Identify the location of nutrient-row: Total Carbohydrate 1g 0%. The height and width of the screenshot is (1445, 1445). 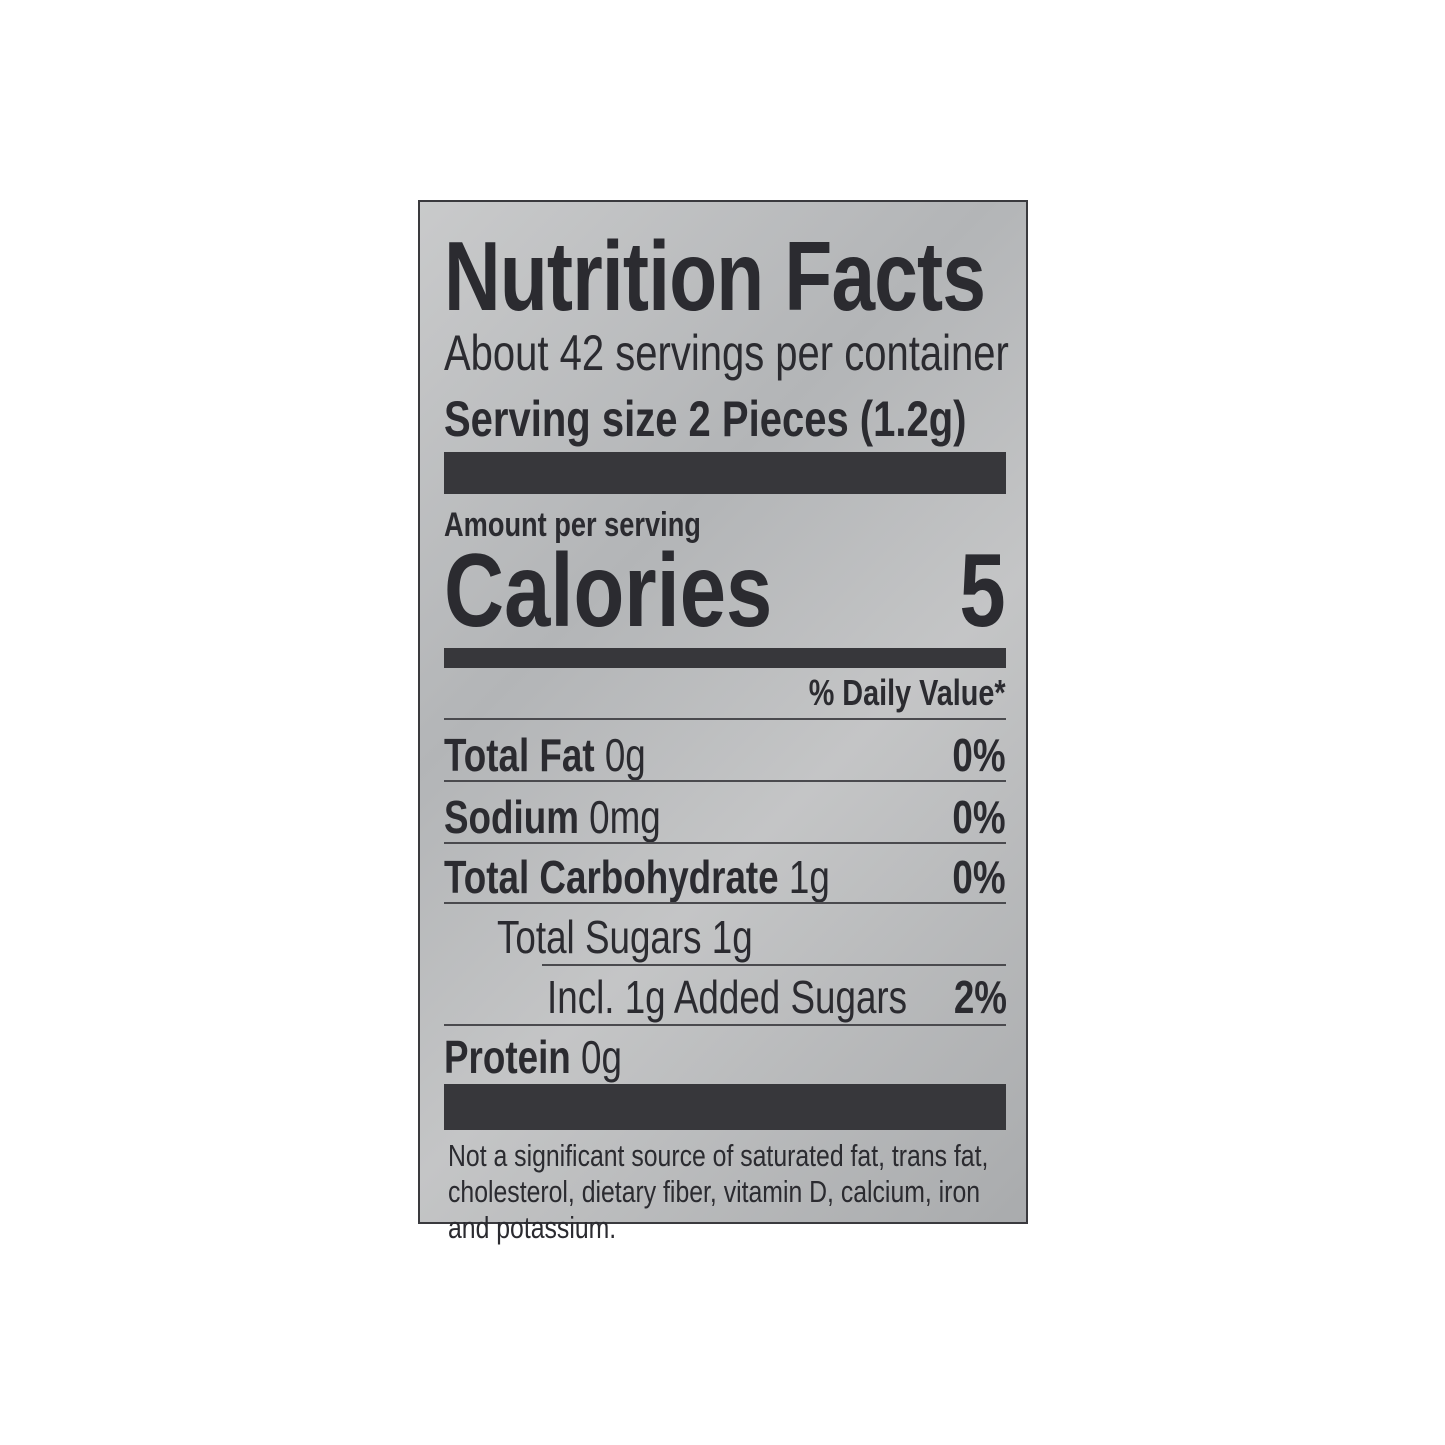
(725, 877).